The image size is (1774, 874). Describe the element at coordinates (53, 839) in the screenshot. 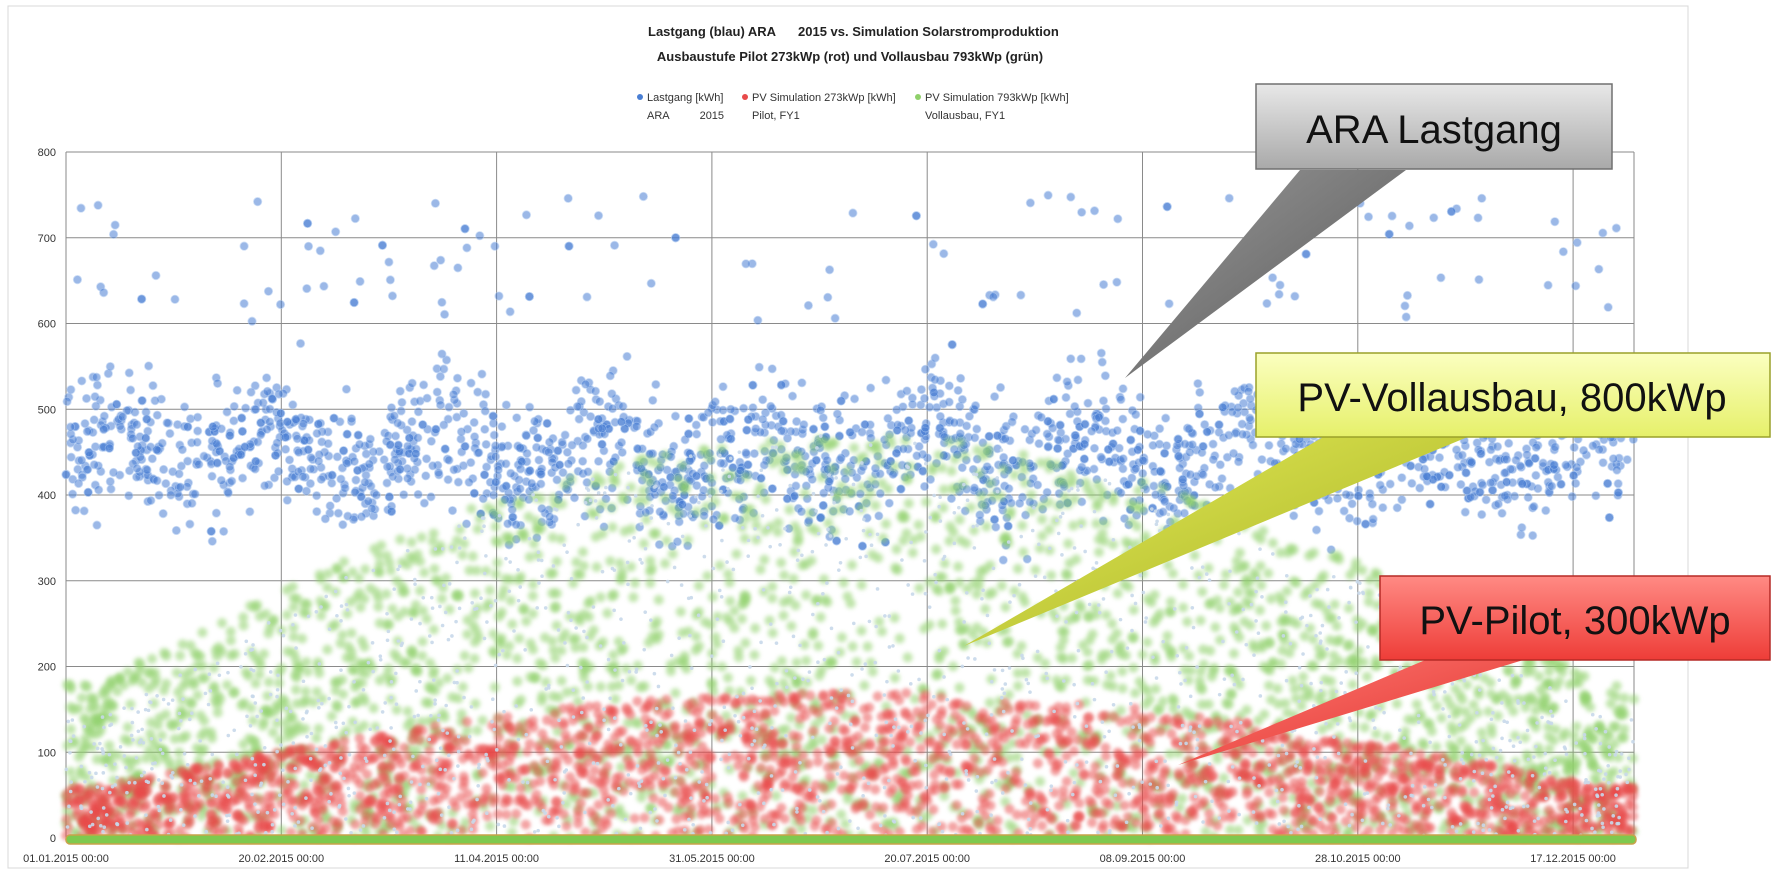

I see `y-tick-label: 0` at that location.